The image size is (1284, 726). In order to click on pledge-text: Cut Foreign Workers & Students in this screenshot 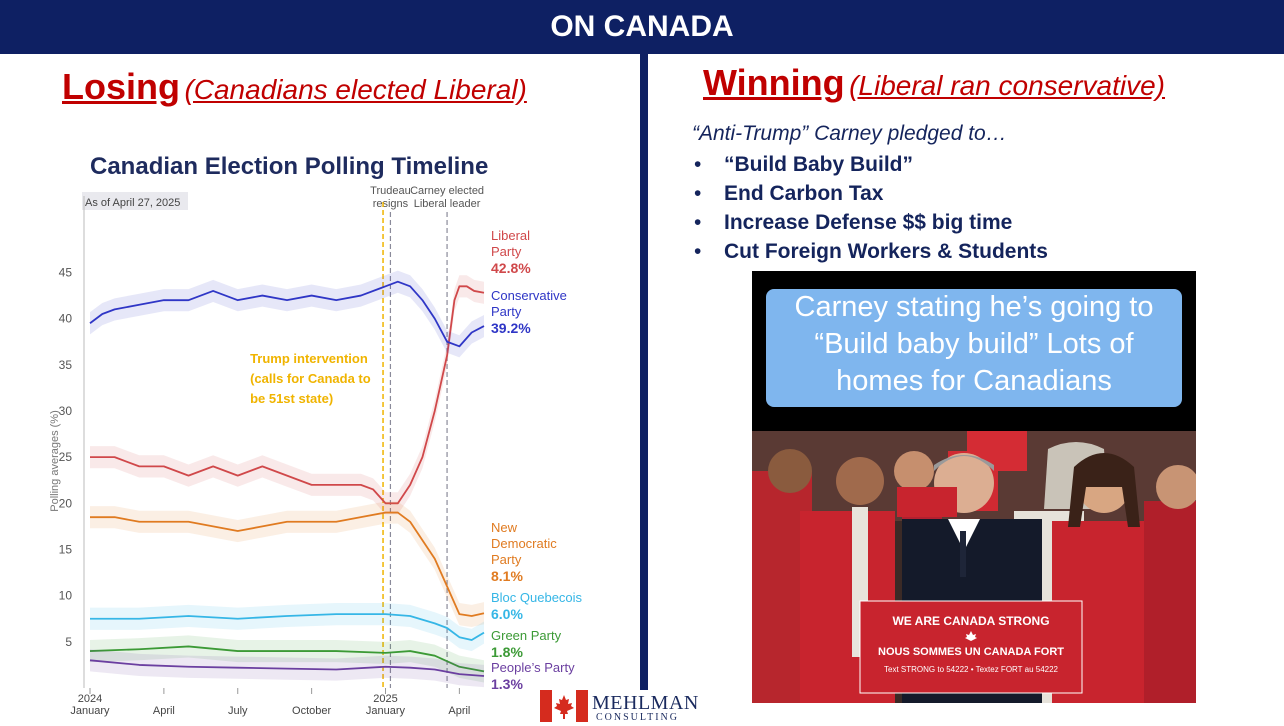, I will do `click(886, 251)`.